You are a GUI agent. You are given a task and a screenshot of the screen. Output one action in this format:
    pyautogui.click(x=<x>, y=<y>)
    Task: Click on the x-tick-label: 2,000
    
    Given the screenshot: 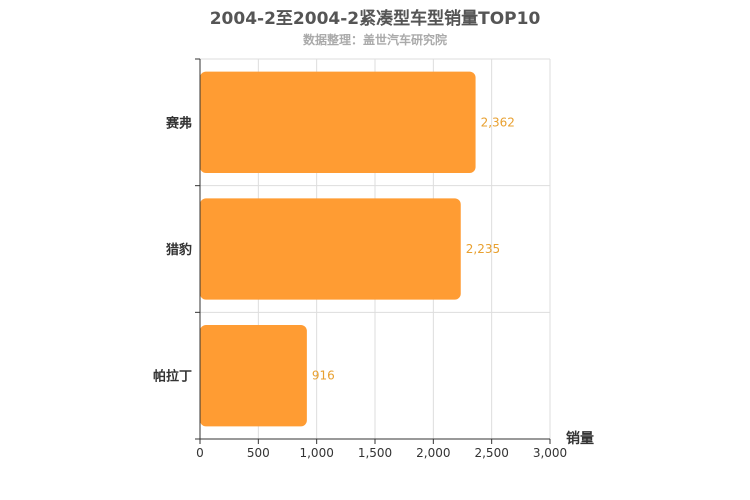 What is the action you would take?
    pyautogui.click(x=433, y=453)
    